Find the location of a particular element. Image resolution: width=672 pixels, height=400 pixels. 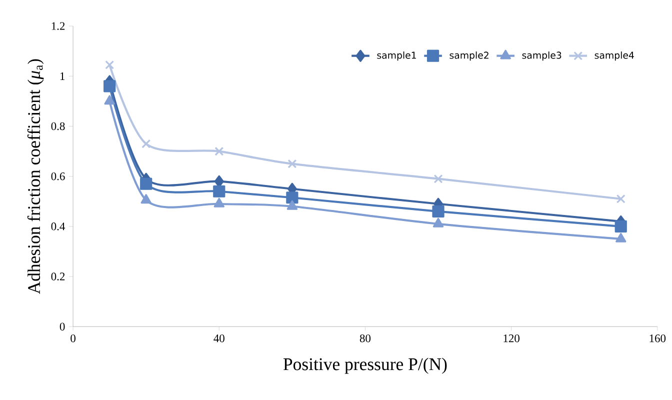

y-axis-title: Adhesion friction coefficient (μ$_{a}$) is located at coordinates (35, 176).